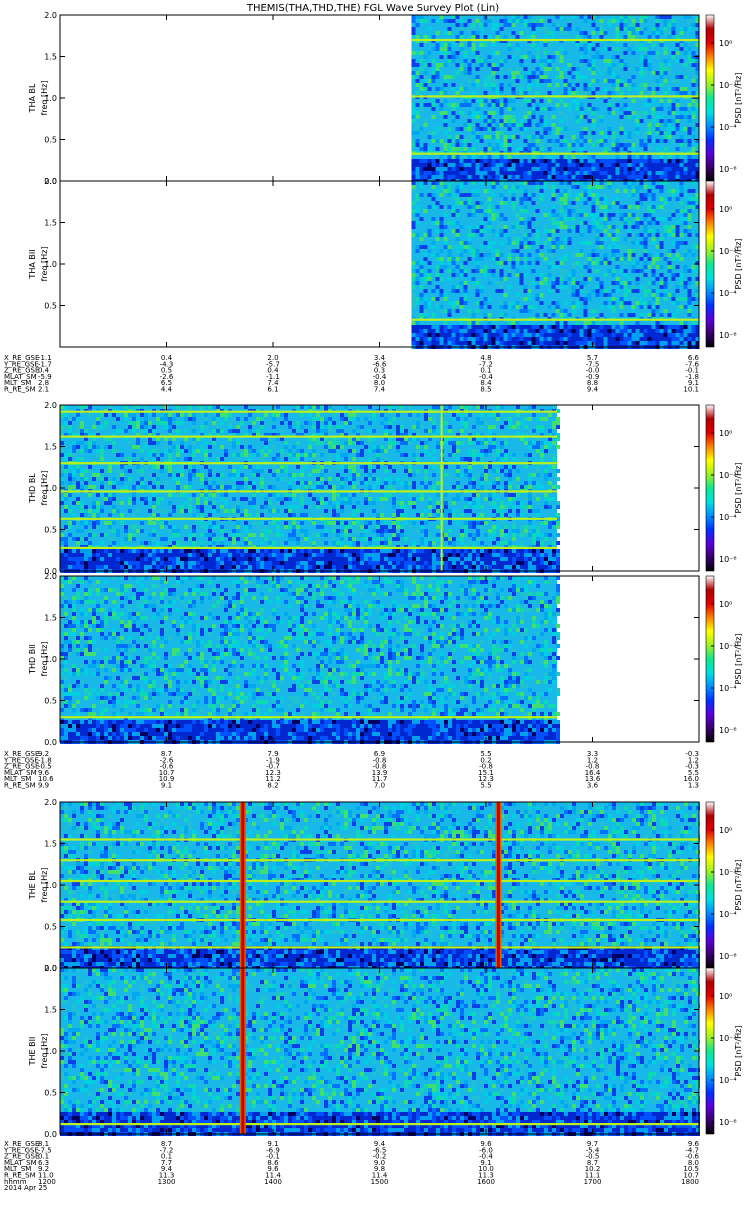 This screenshot has height=1205, width=750. Describe the element at coordinates (50, 57) in the screenshot. I see `y-tick-label: 1.5` at that location.